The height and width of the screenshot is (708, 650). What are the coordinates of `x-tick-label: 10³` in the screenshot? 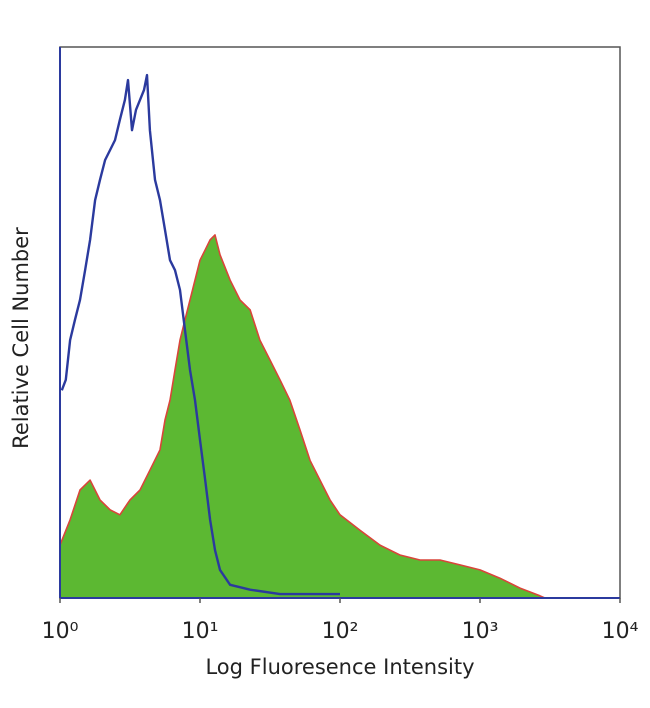 It's located at (480, 631).